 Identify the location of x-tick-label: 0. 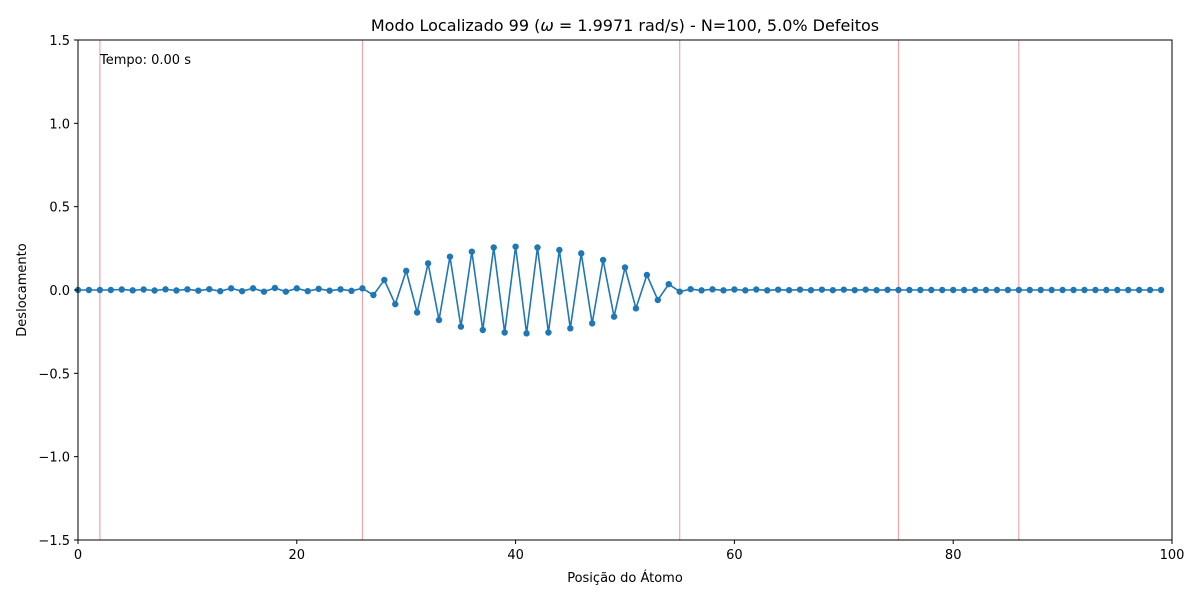
(78, 555).